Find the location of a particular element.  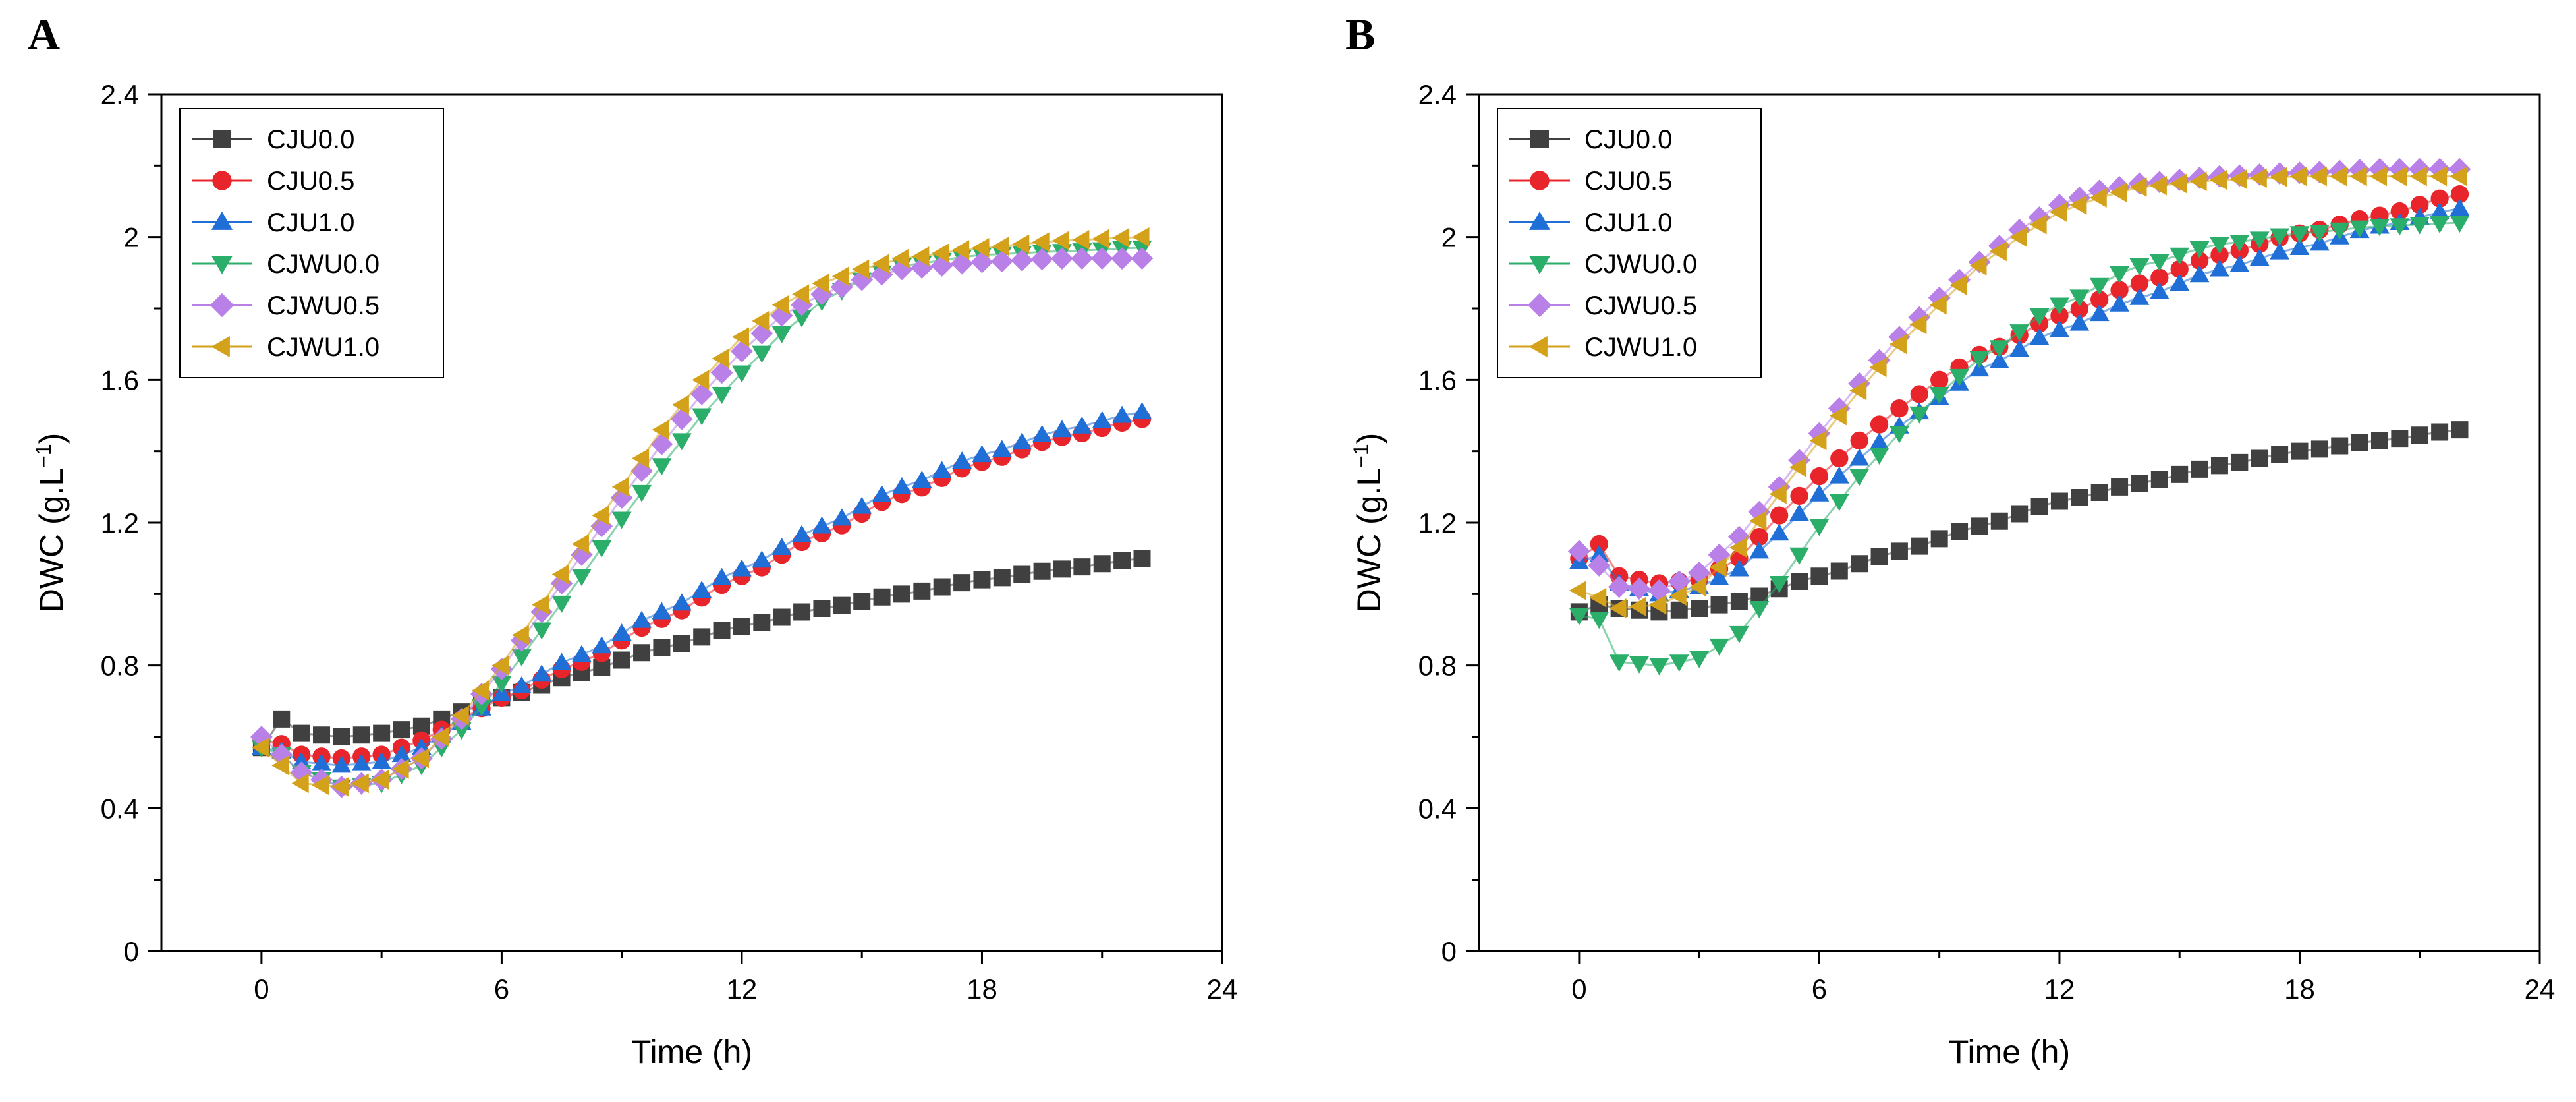

y-axis-title-a: DWC (g.L−1) is located at coordinates (51, 523).